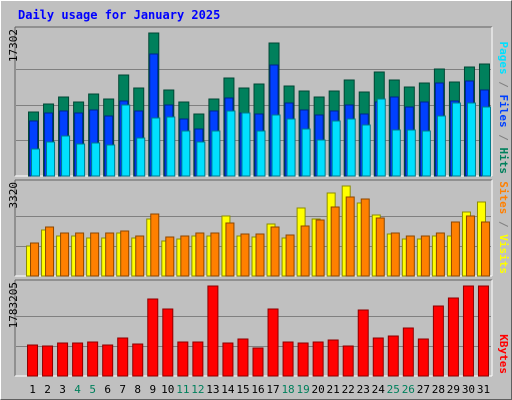  Describe the element at coordinates (408, 389) in the screenshot. I see `day-label: 26` at that location.